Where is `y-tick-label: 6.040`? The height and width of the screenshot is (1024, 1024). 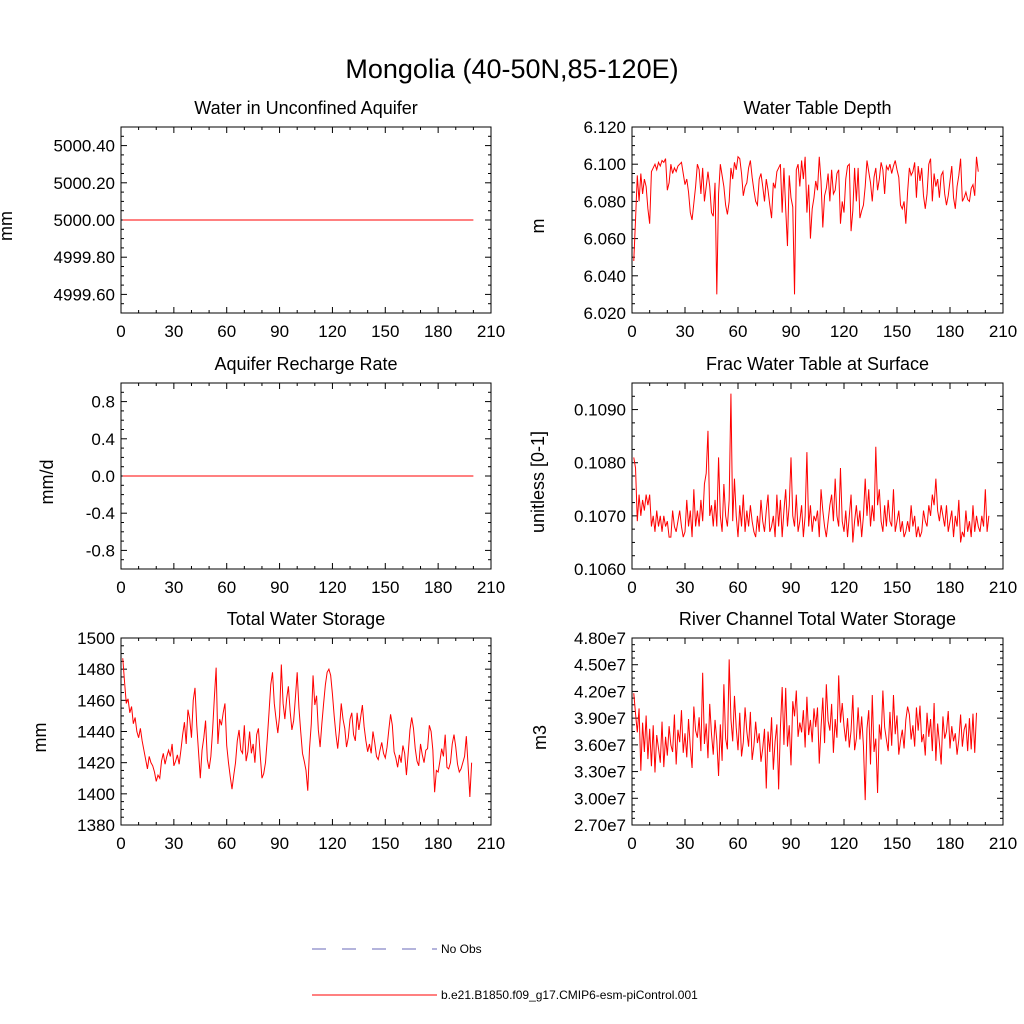
y-tick-label: 6.040 is located at coordinates (604, 276).